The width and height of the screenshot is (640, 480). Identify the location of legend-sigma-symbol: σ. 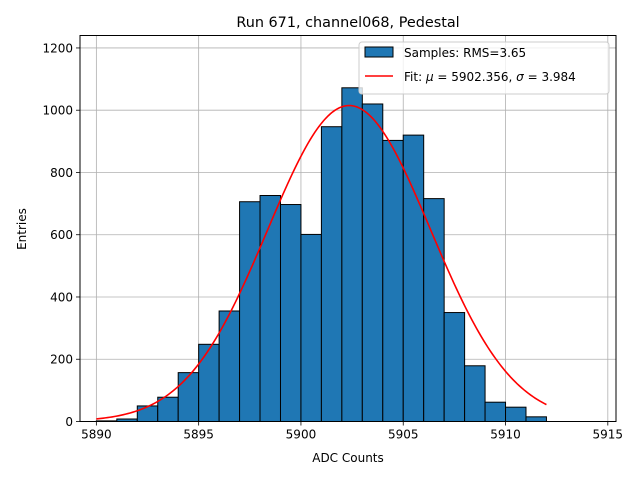
(520, 77).